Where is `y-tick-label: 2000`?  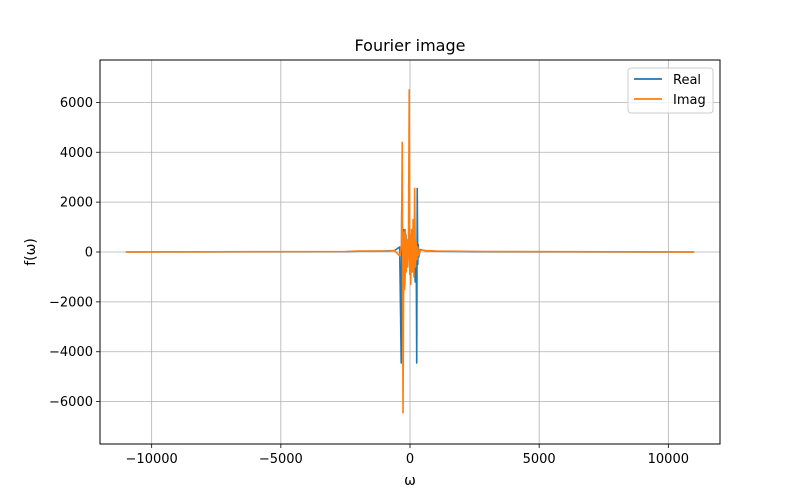 y-tick-label: 2000 is located at coordinates (76, 203).